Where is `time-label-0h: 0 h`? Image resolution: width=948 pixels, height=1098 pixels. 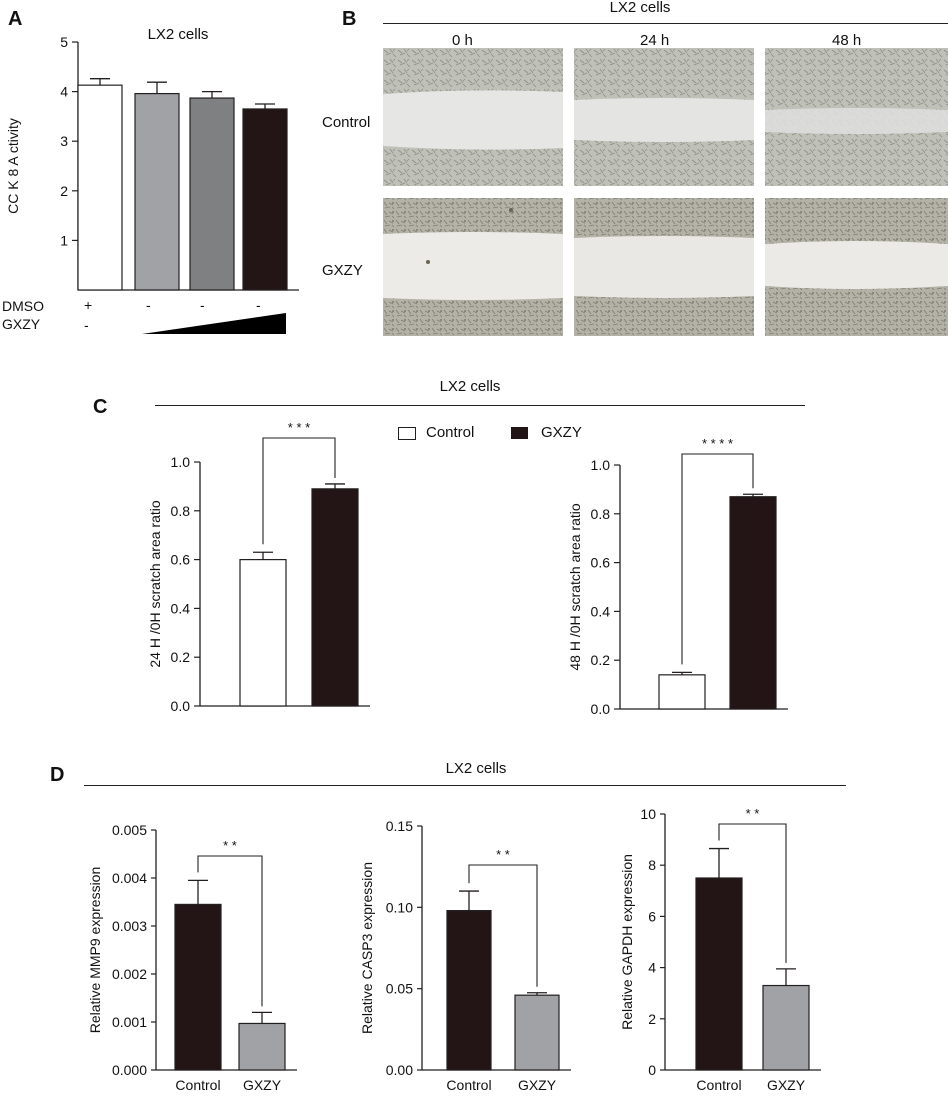
time-label-0h: 0 h is located at coordinates (462, 40).